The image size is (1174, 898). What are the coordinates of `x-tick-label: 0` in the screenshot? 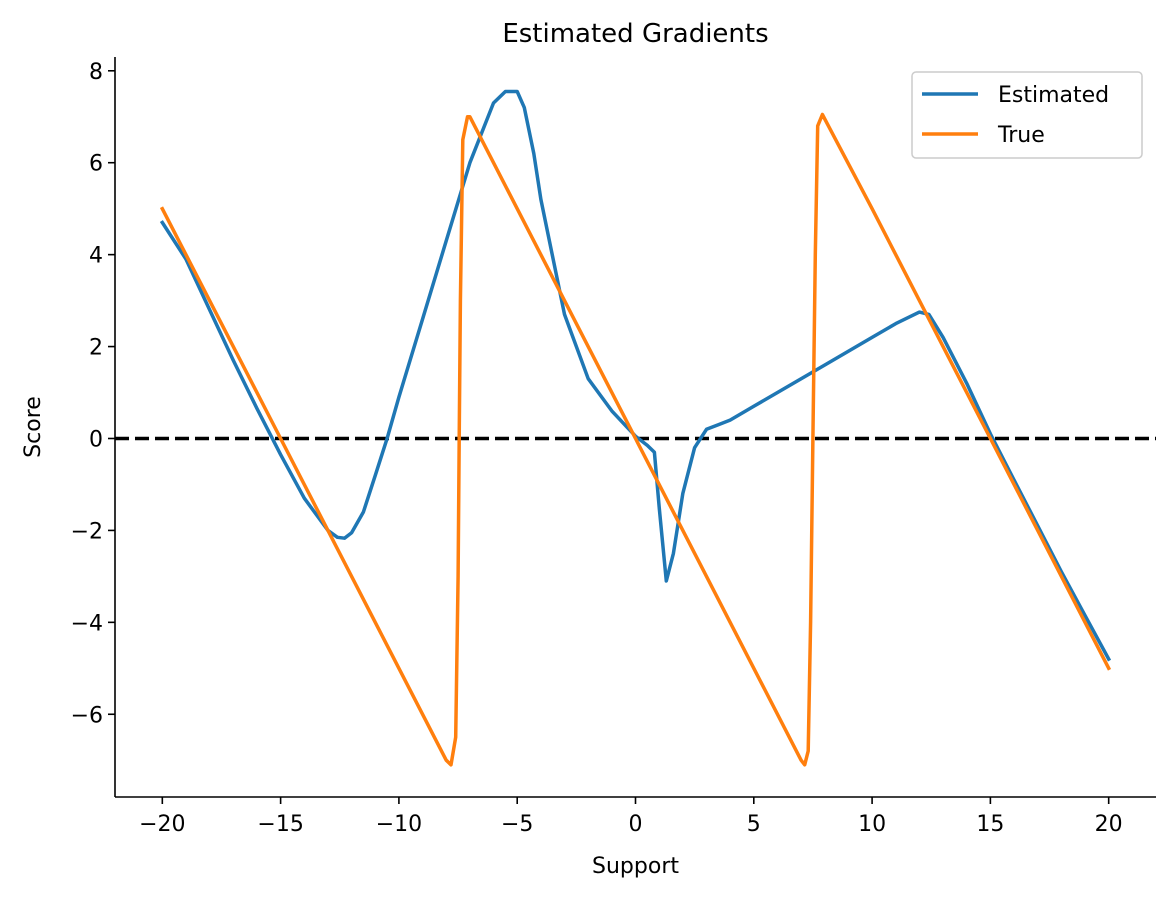 It's located at (636, 824).